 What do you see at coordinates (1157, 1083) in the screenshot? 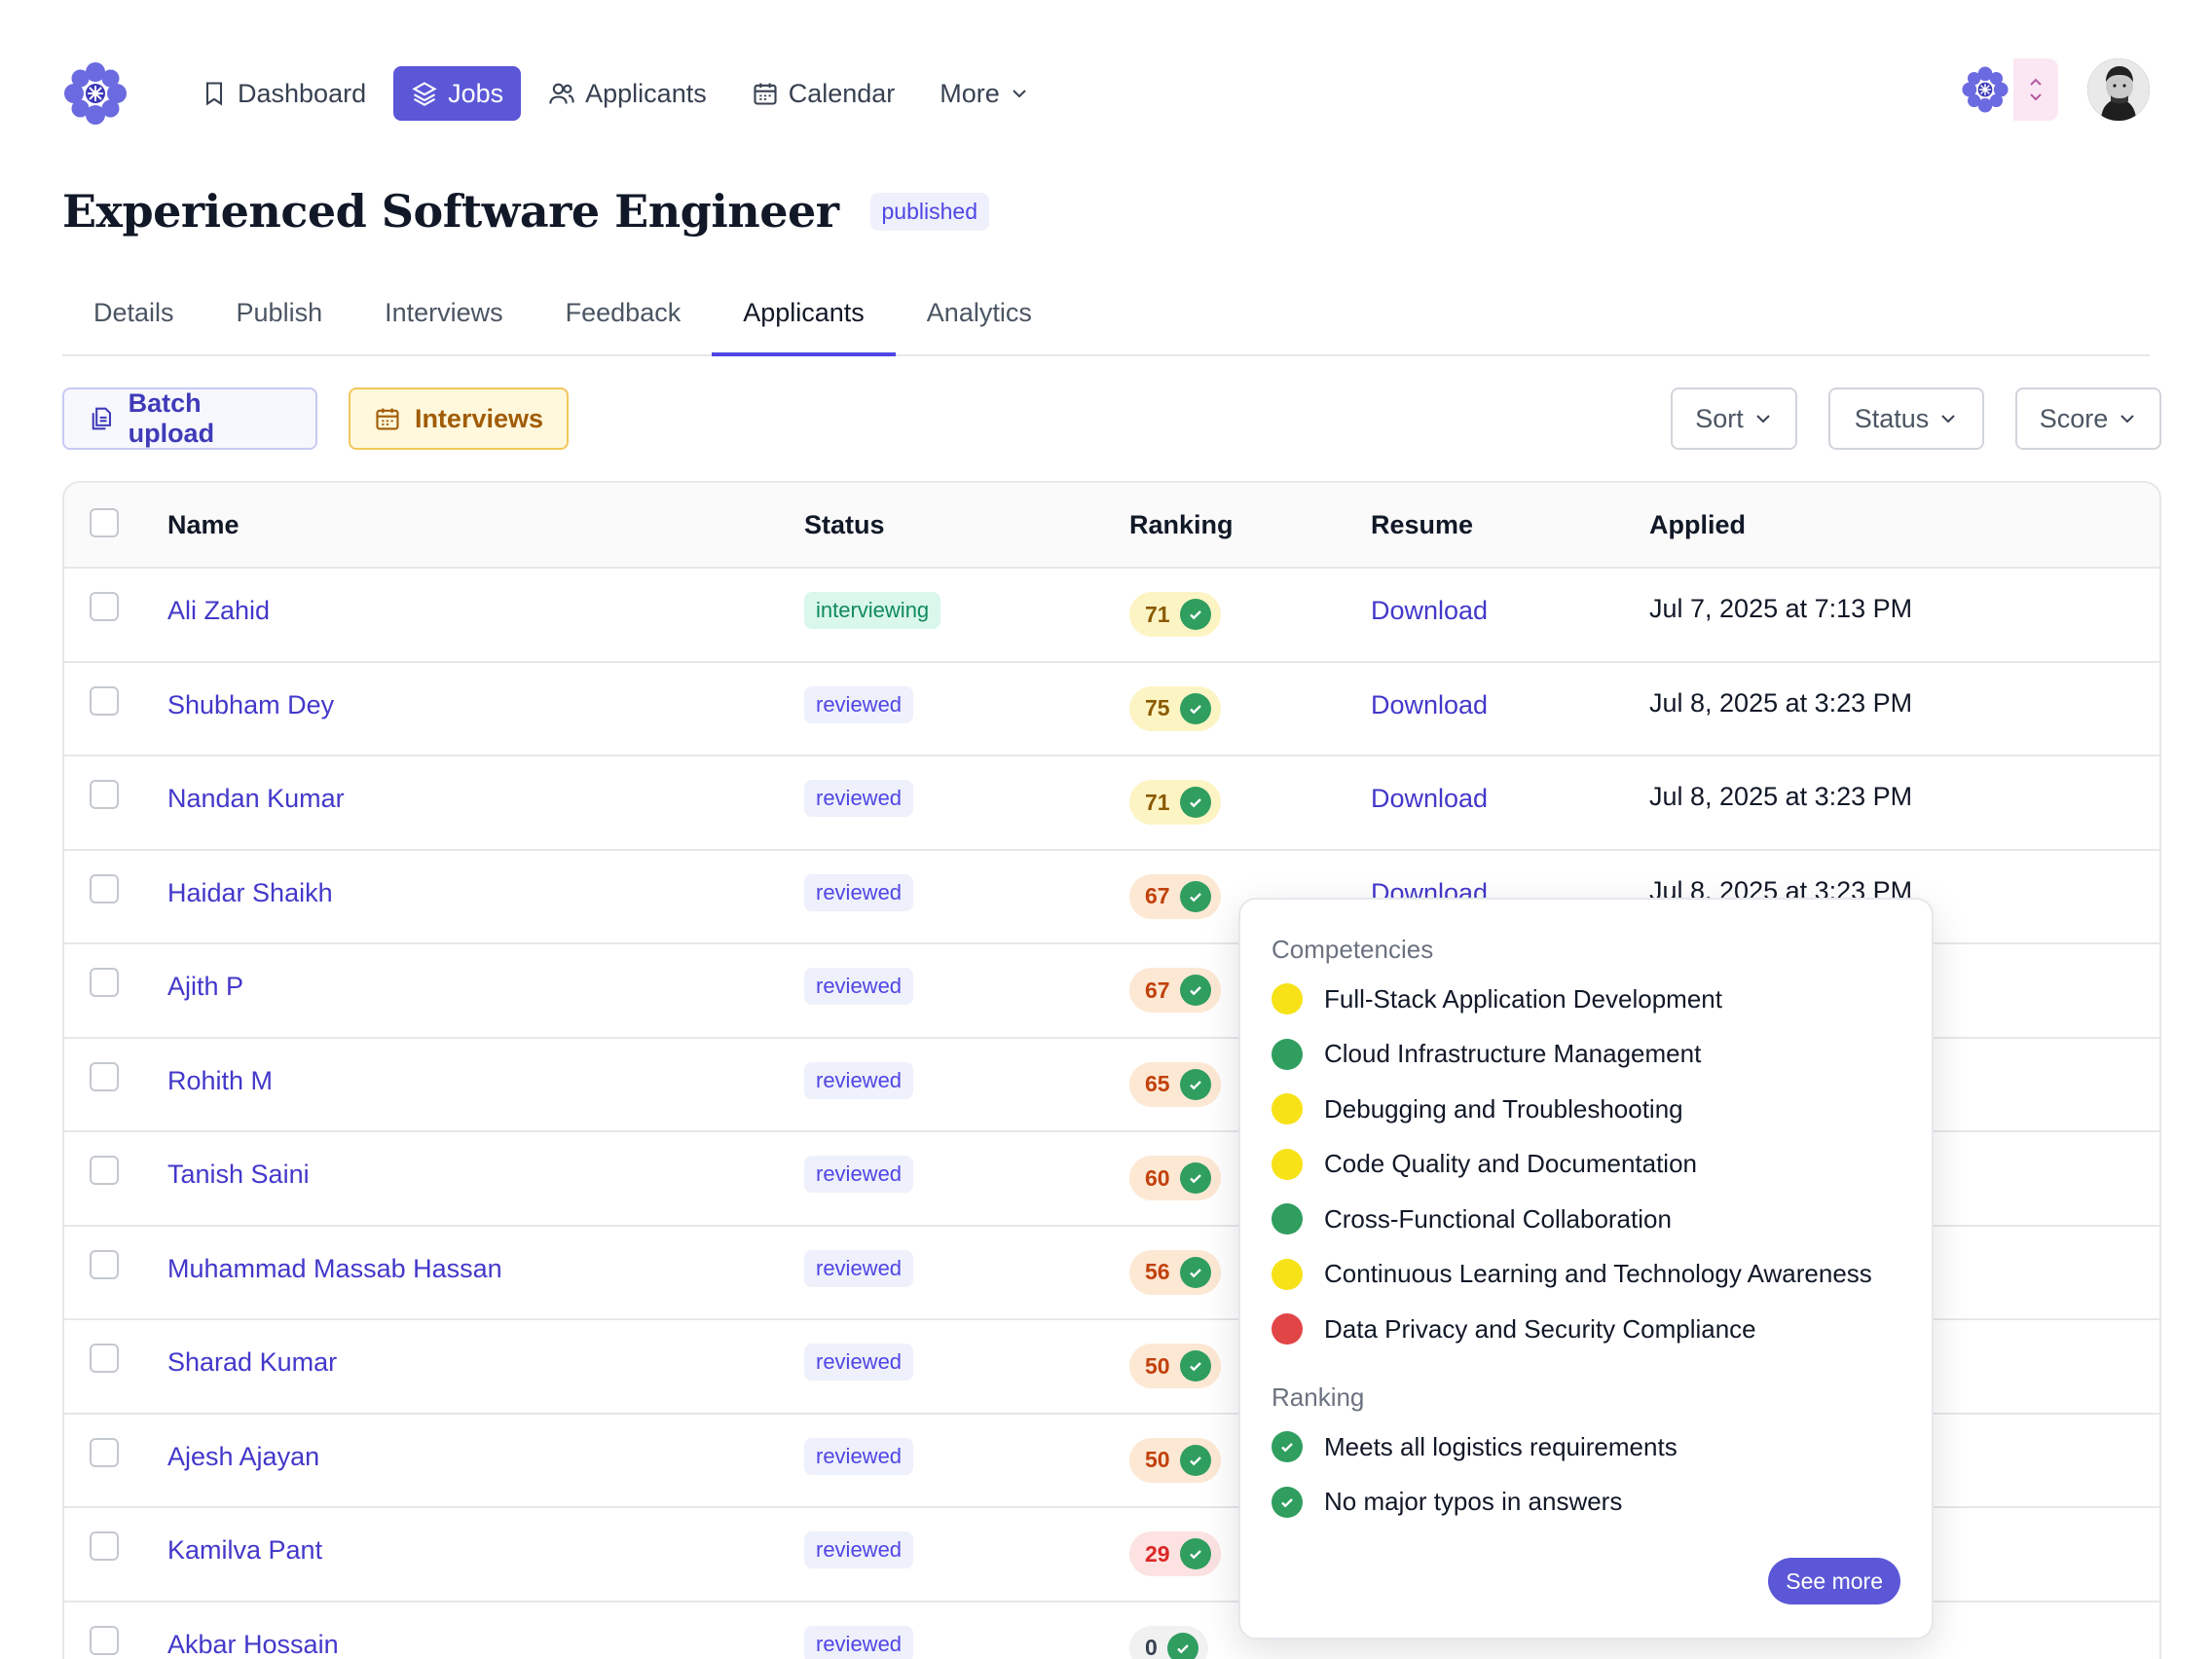
I see `ranking-score: 65` at bounding box center [1157, 1083].